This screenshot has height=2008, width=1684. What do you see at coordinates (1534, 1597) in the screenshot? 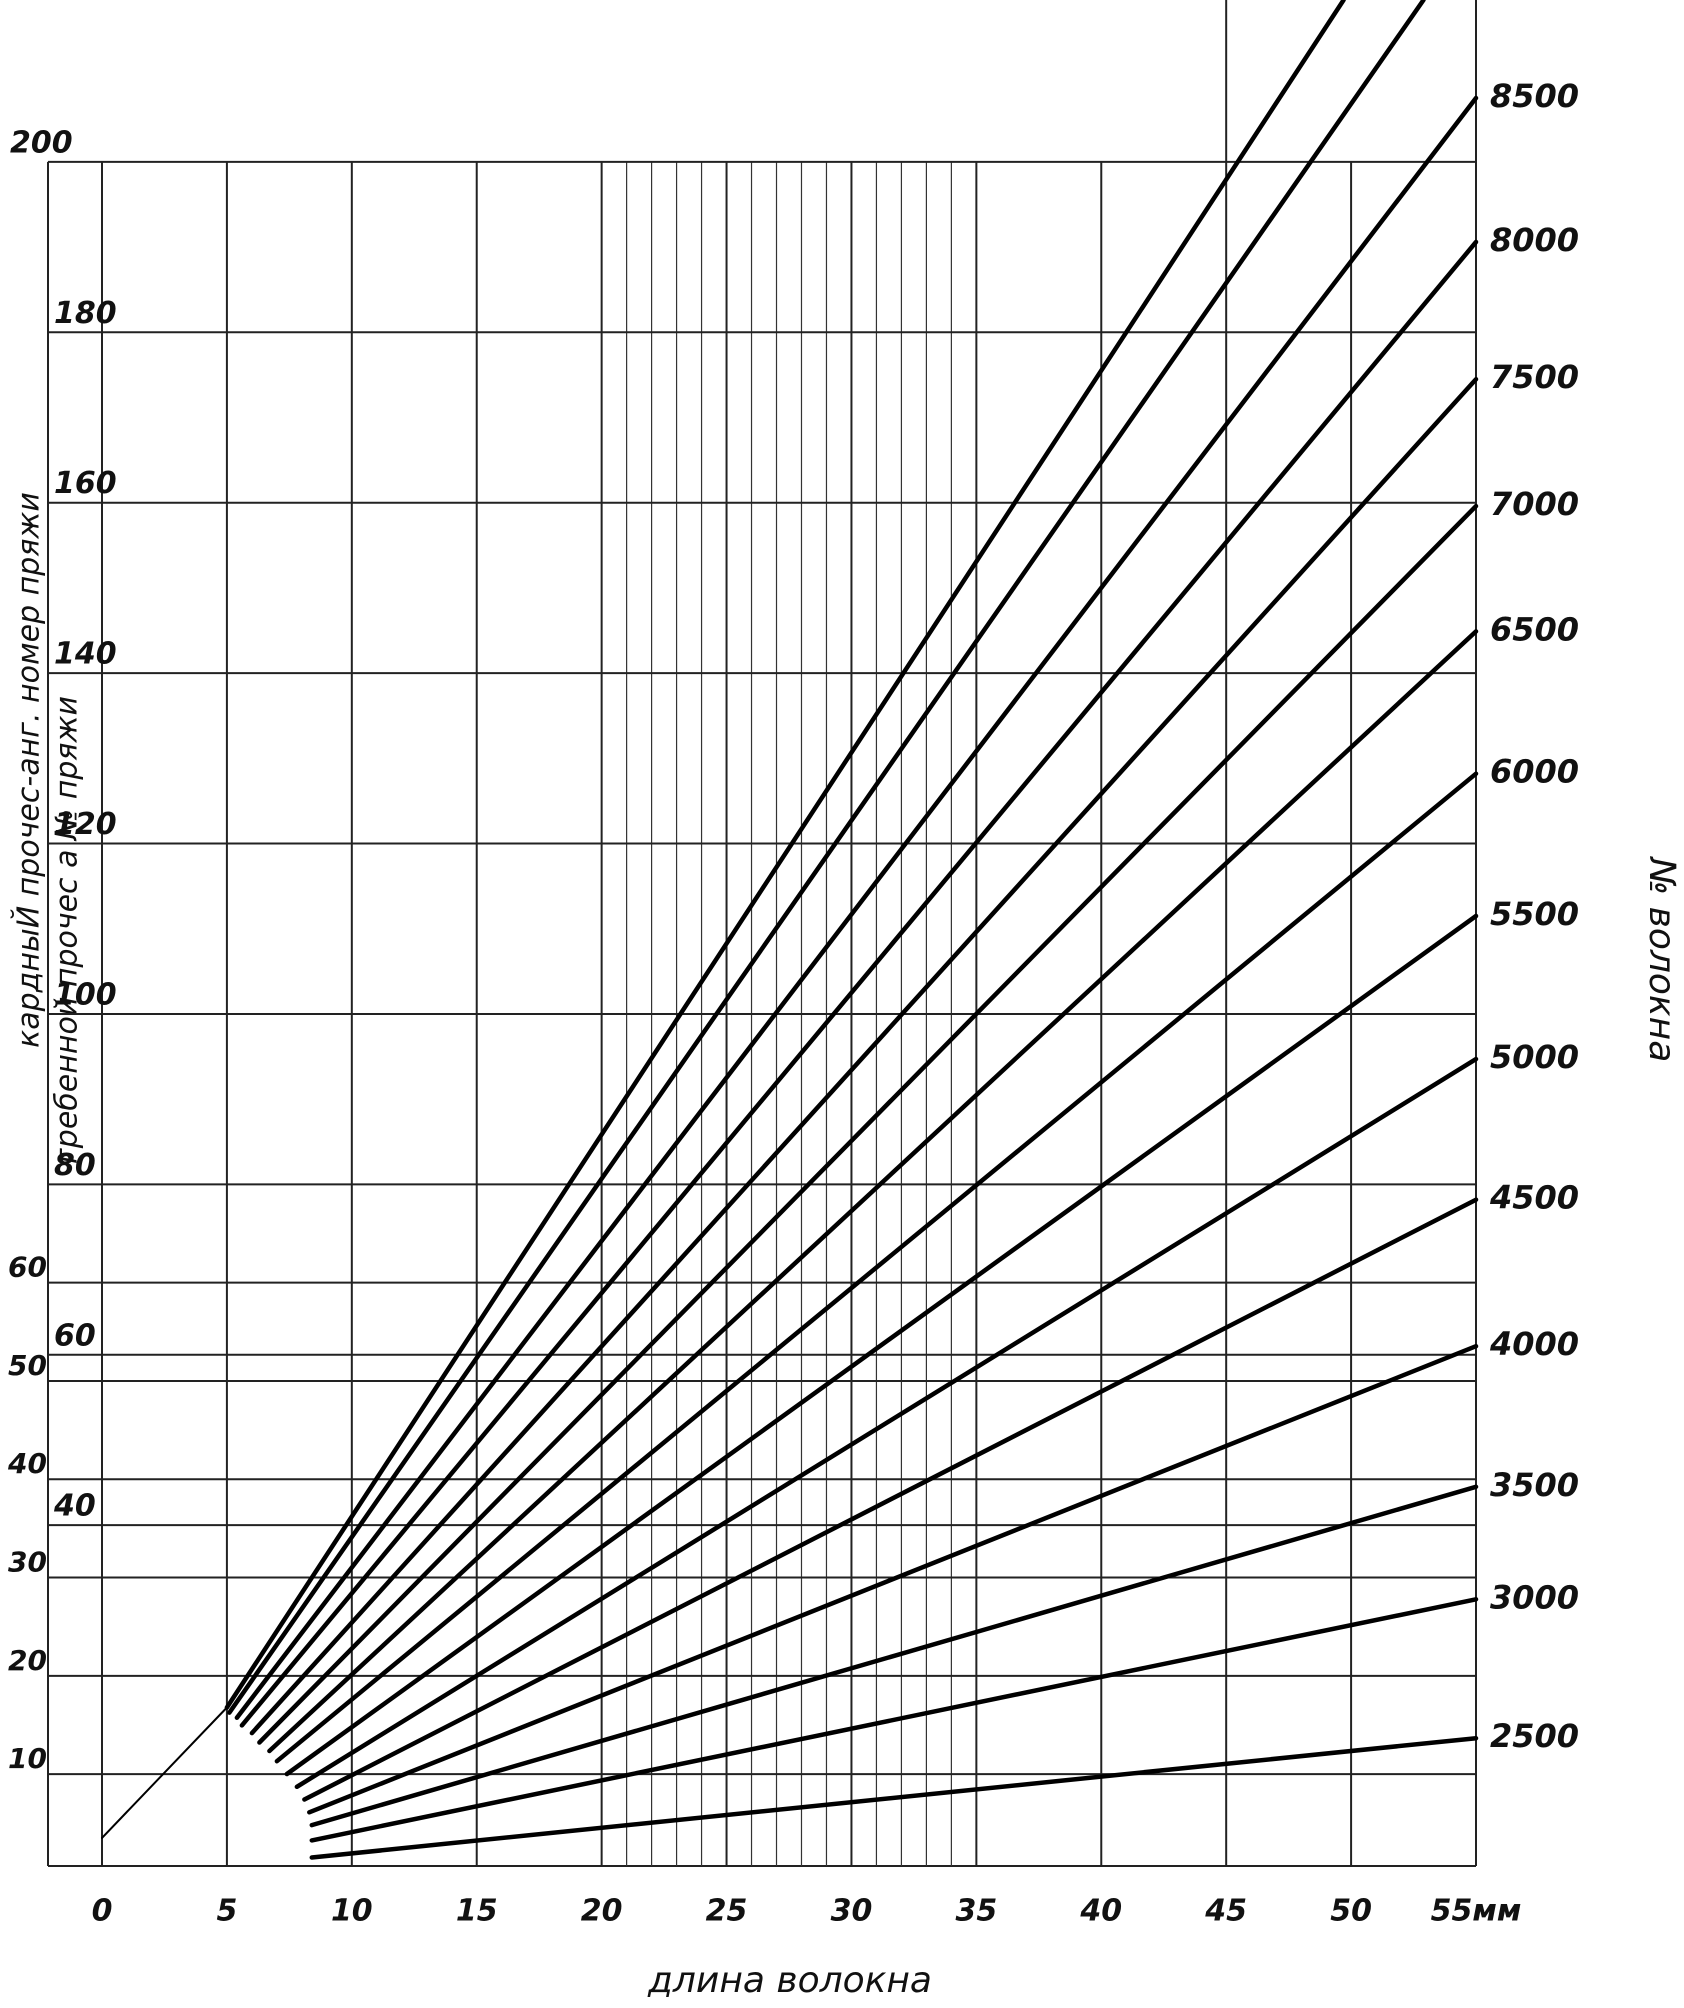
I see `series-label: 3000` at bounding box center [1534, 1597].